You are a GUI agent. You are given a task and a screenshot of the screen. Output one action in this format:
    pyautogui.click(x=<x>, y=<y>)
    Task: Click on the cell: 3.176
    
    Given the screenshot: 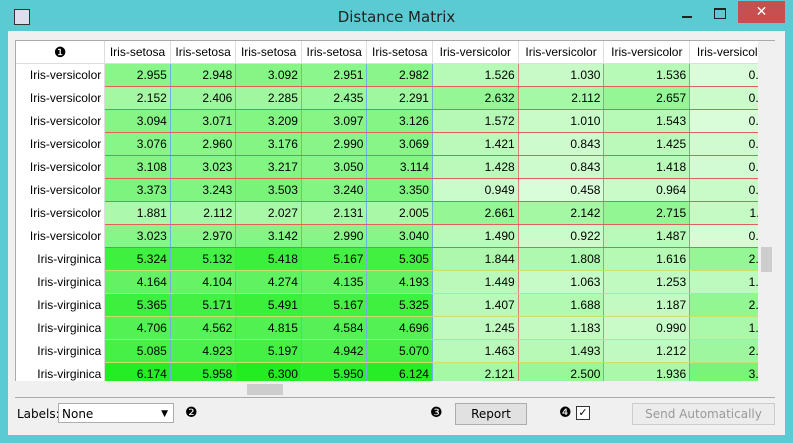 What is the action you would take?
    pyautogui.click(x=268, y=144)
    